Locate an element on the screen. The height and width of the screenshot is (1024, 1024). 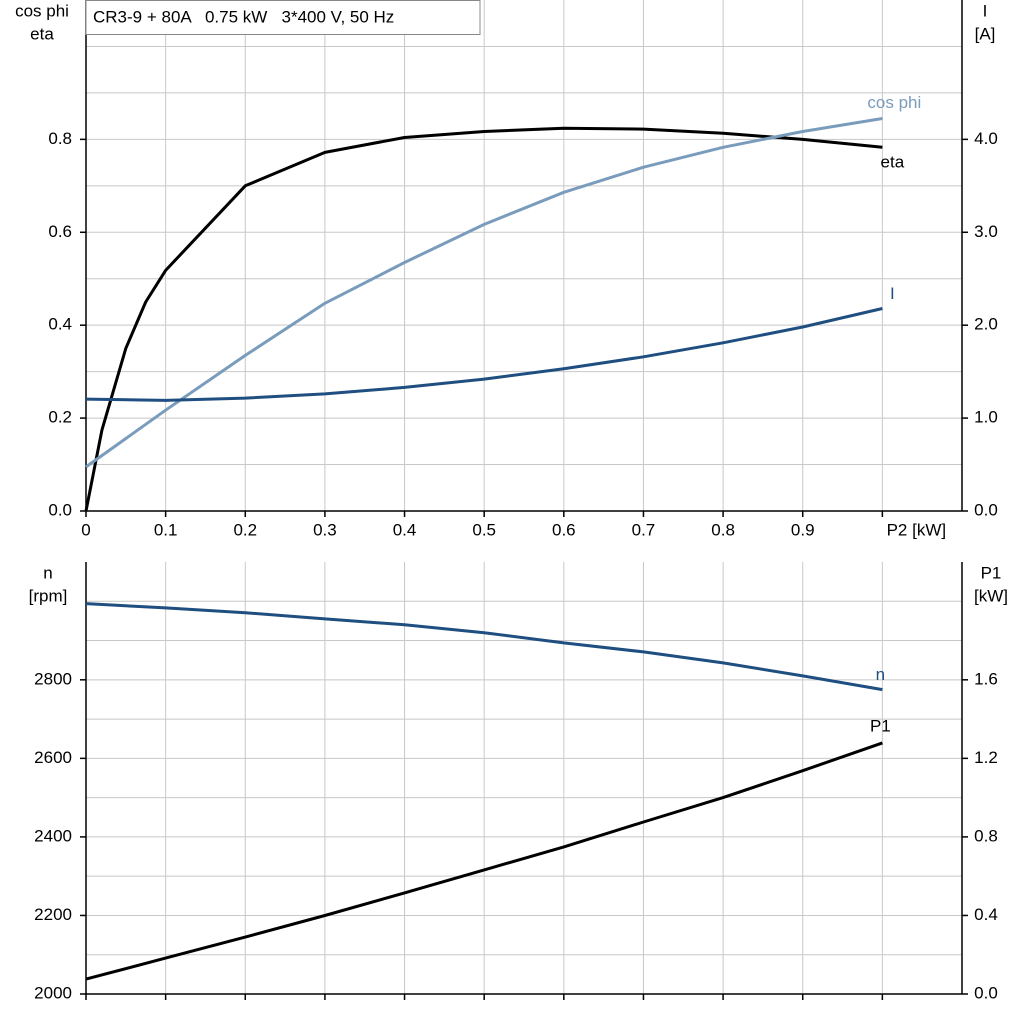
x-tick-label: 0.7 is located at coordinates (644, 529).